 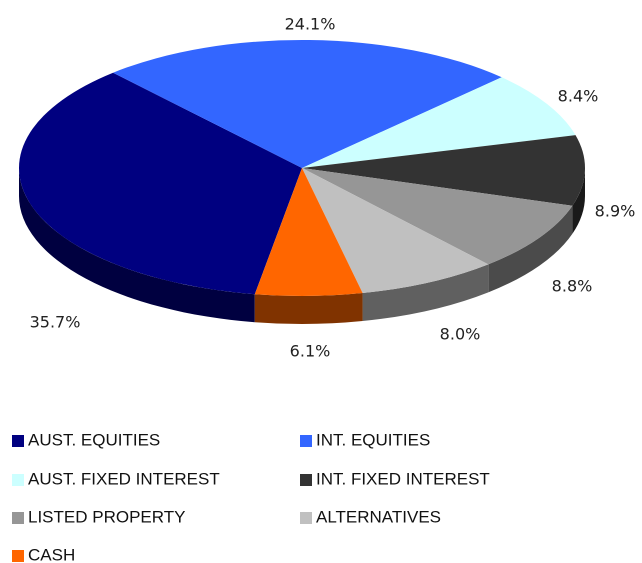 What do you see at coordinates (310, 351) in the screenshot?
I see `data-label: 6.1%` at bounding box center [310, 351].